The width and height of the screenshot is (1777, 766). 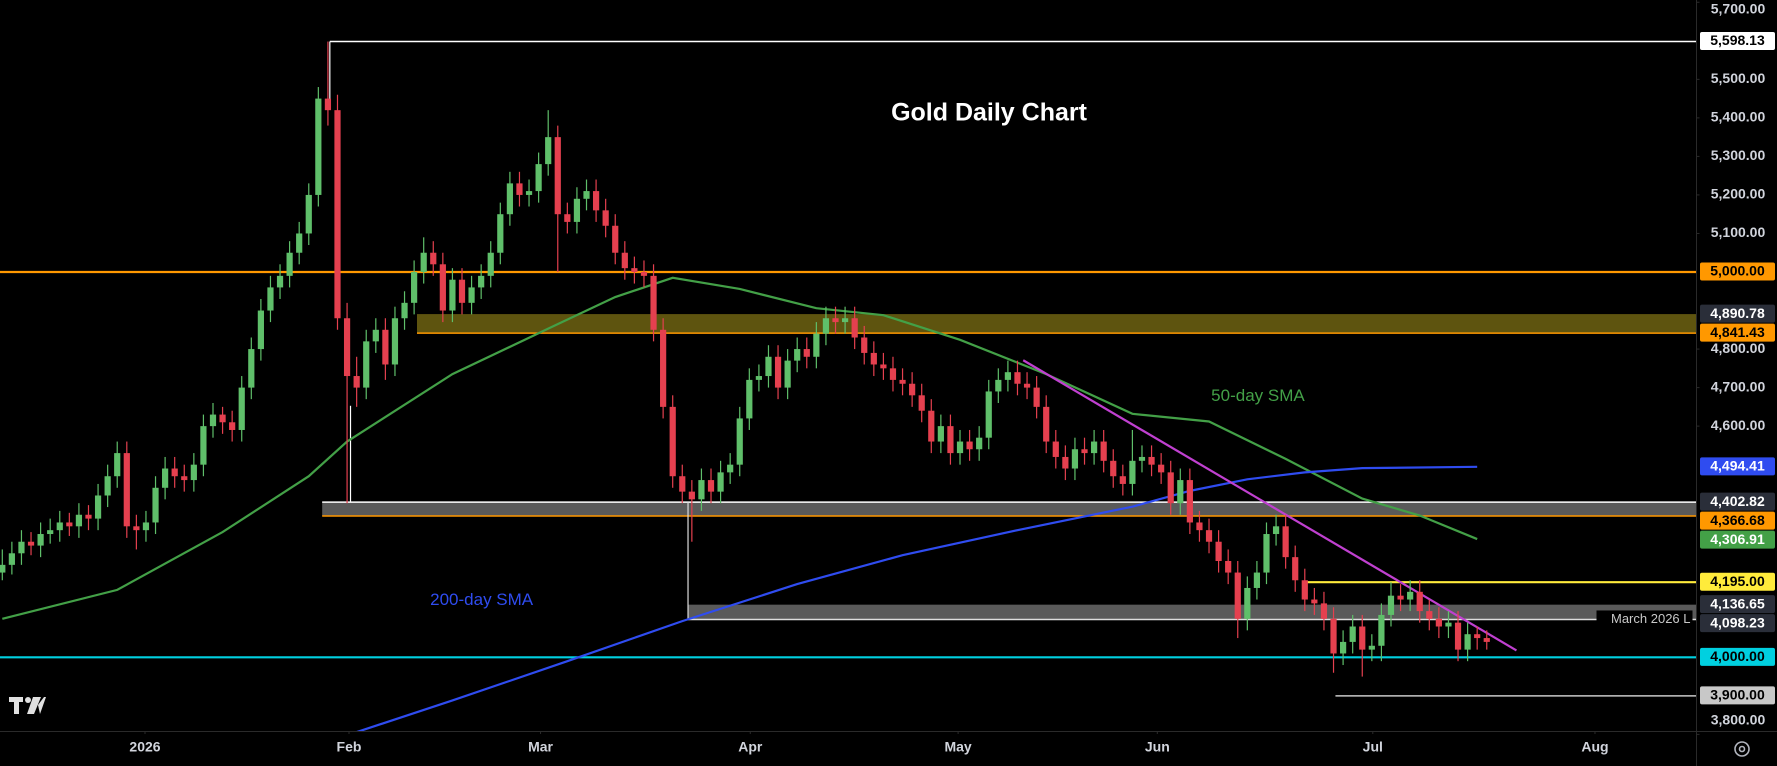 I want to click on price-label: 3,900.00, so click(x=1737, y=695).